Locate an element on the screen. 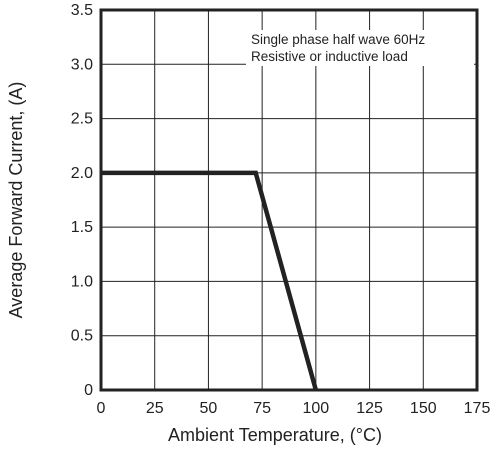  y-tick-labels: 0 0.5 1.0 1.5 2.0 2.5 3.0 3.5 is located at coordinates (82, 200).